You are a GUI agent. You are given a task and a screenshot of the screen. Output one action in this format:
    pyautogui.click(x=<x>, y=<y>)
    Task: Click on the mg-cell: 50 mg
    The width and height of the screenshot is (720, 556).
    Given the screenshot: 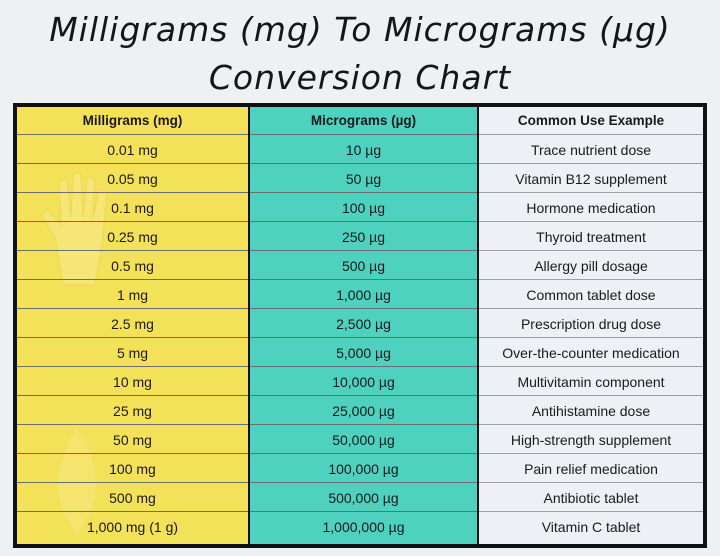 What is the action you would take?
    pyautogui.click(x=132, y=440)
    